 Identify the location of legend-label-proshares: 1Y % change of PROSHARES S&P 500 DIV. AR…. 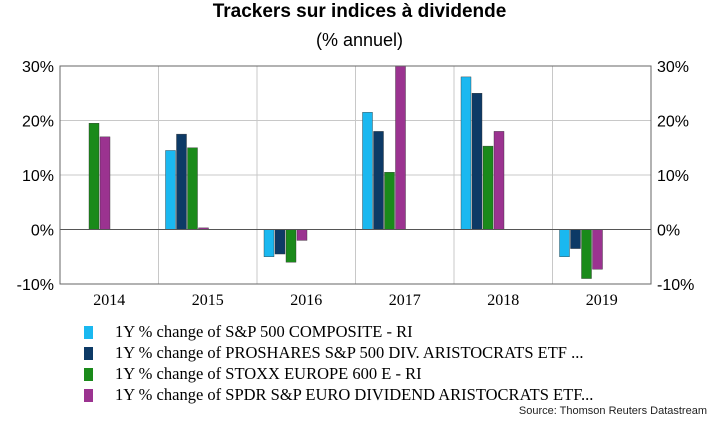
(349, 352).